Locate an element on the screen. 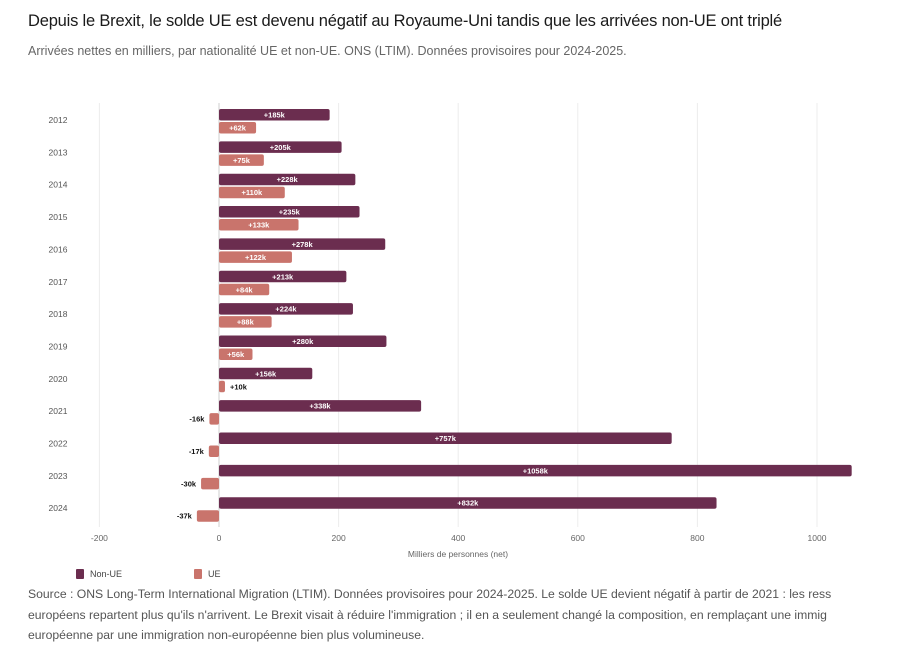 The width and height of the screenshot is (900, 667). data-label: +62k is located at coordinates (238, 128).